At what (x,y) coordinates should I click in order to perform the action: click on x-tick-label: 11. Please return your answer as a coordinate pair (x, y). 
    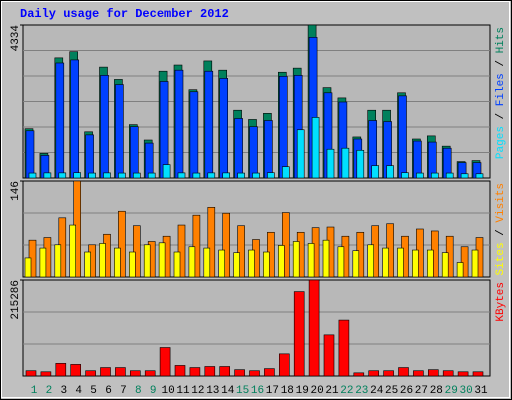
    Looking at the image, I should click on (183, 391).